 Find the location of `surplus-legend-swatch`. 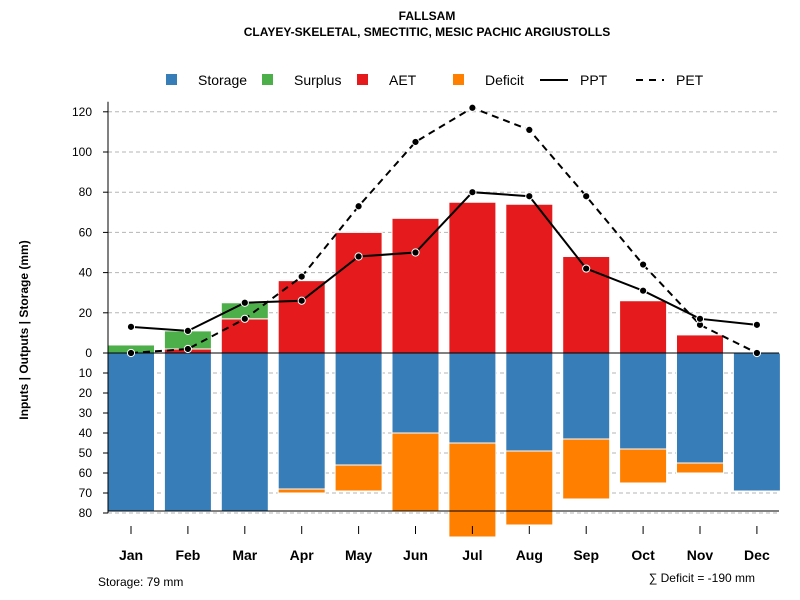

surplus-legend-swatch is located at coordinates (267, 79).